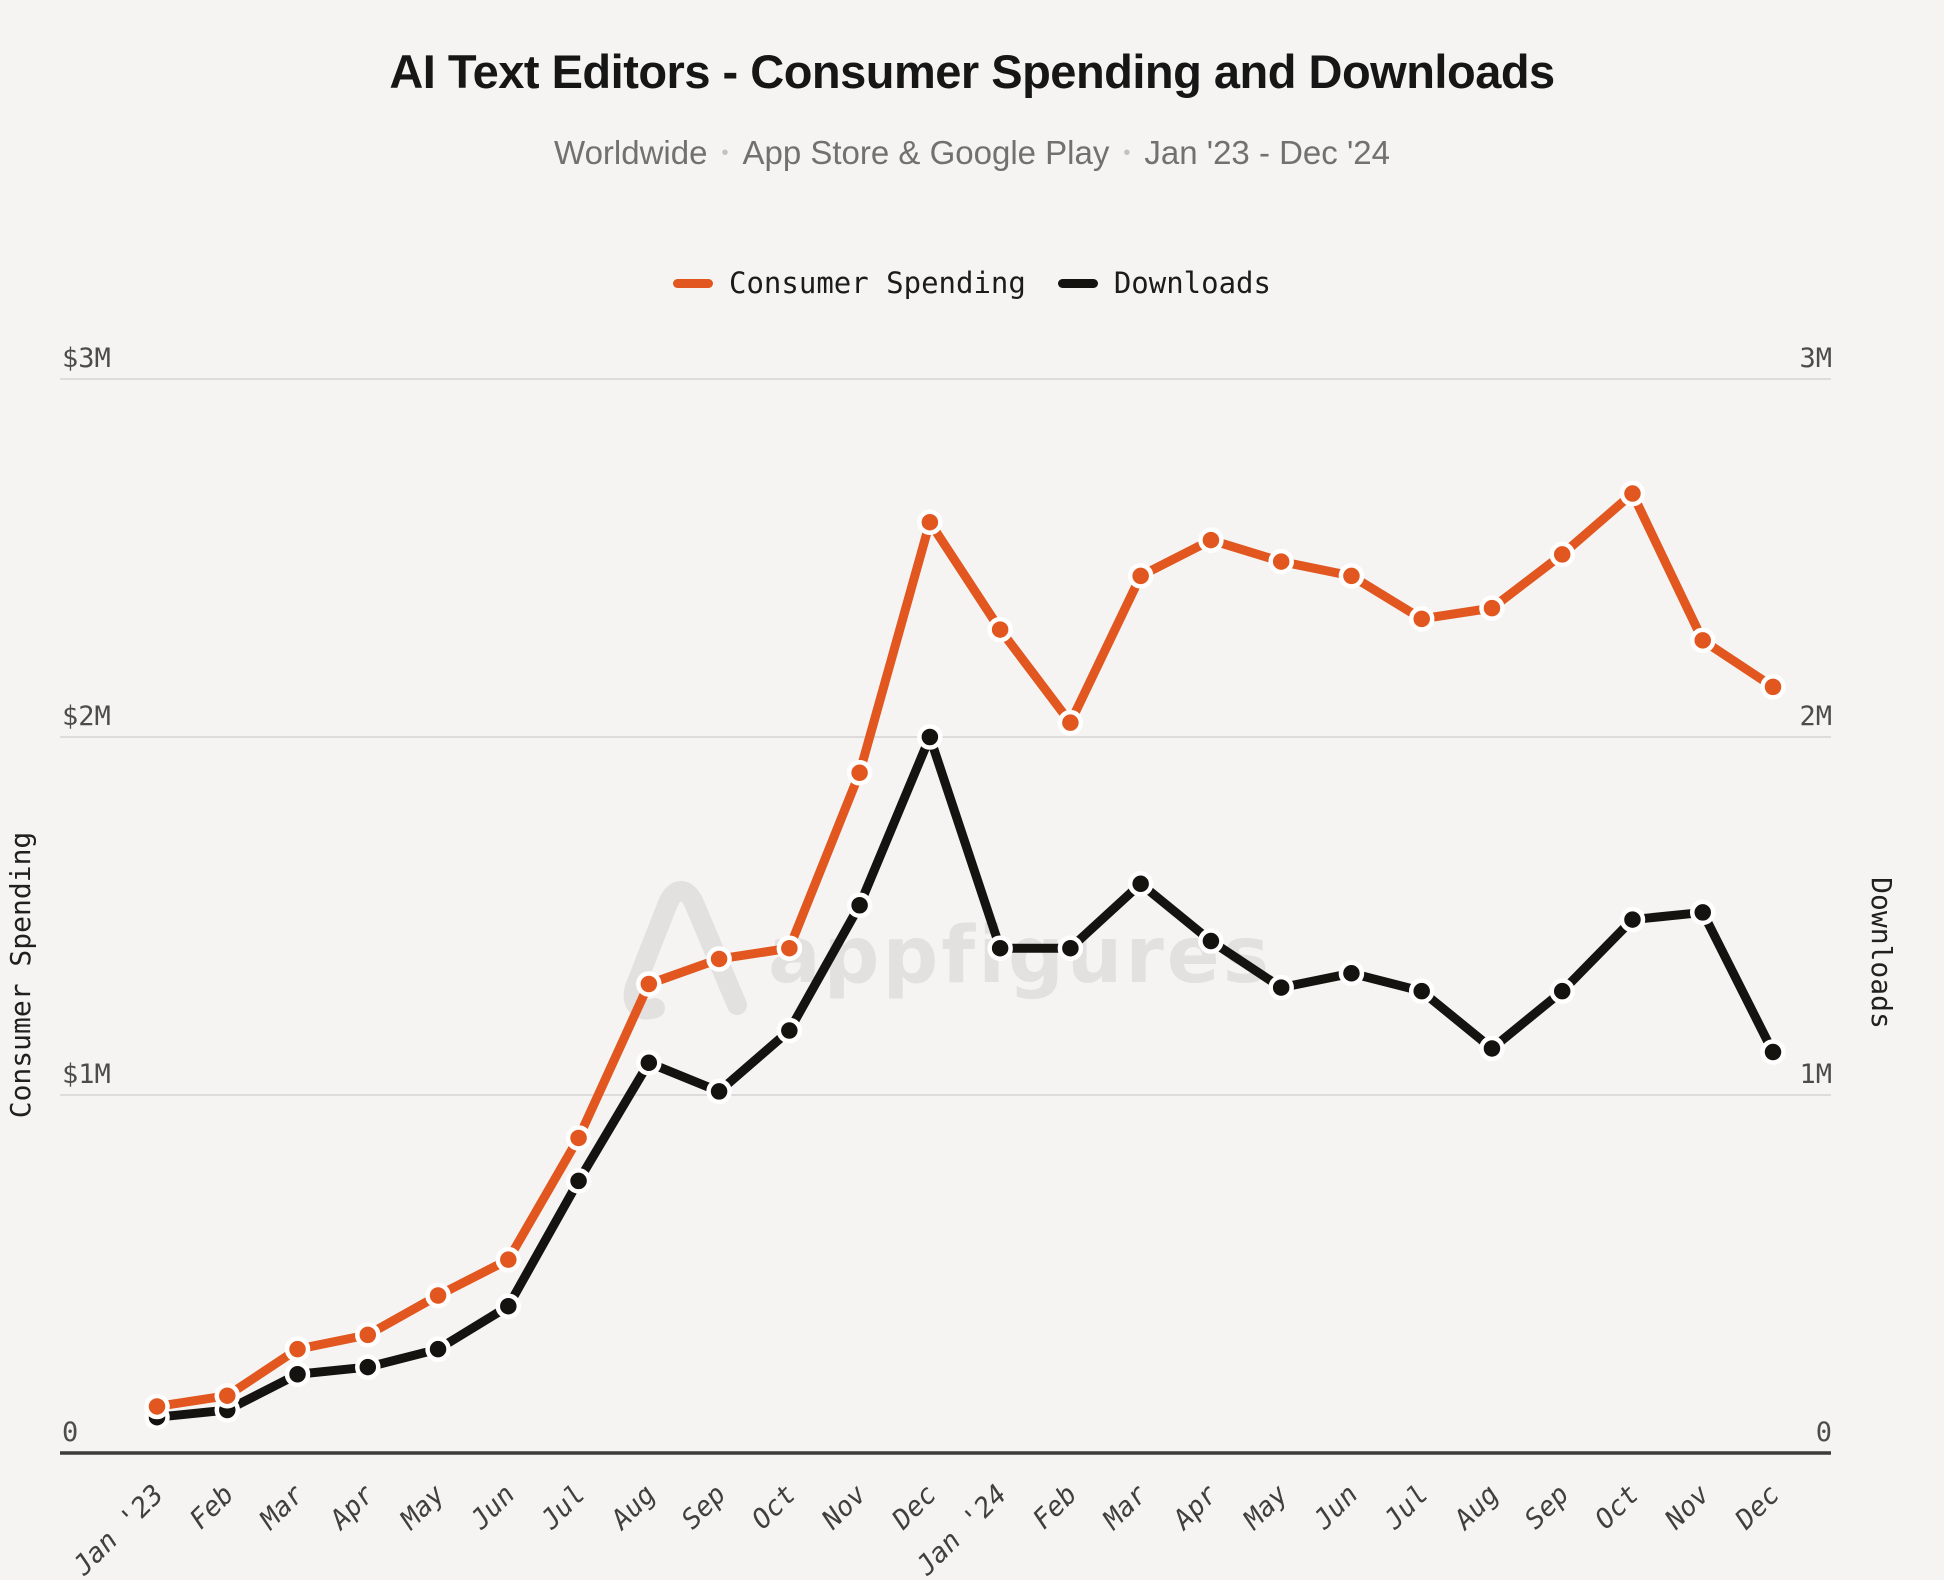 The width and height of the screenshot is (1944, 1580). I want to click on legend-item-downloads: Downloads, so click(1164, 283).